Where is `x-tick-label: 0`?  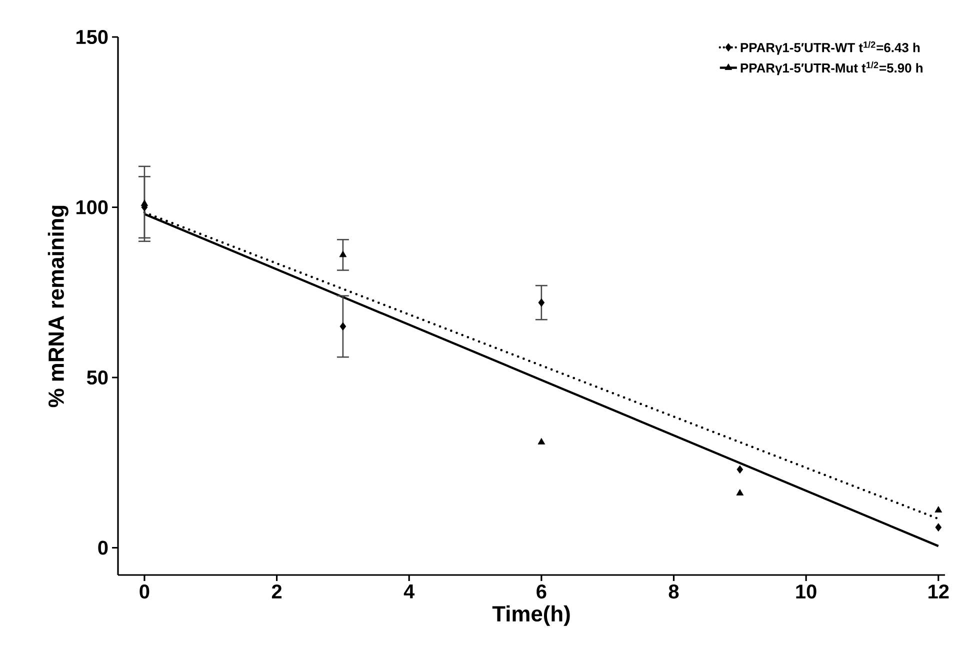 x-tick-label: 0 is located at coordinates (145, 591).